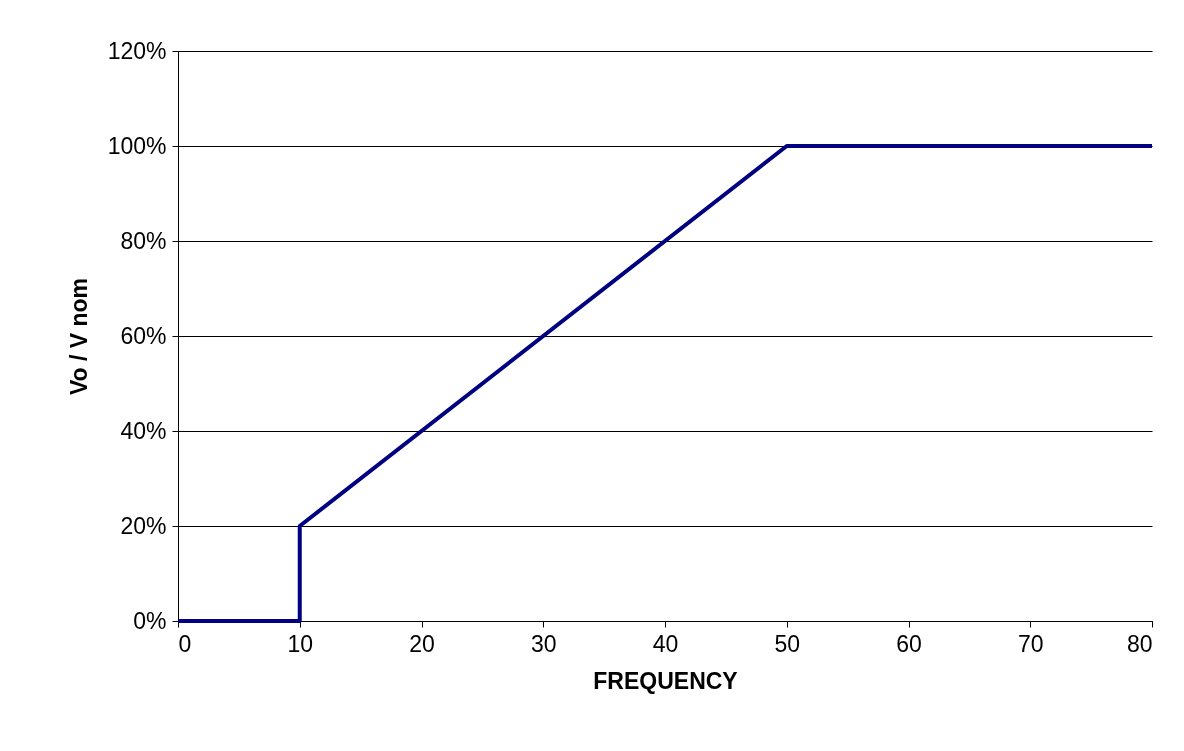 Image resolution: width=1184 pixels, height=751 pixels. What do you see at coordinates (185, 643) in the screenshot?
I see `x-tick-label: 0` at bounding box center [185, 643].